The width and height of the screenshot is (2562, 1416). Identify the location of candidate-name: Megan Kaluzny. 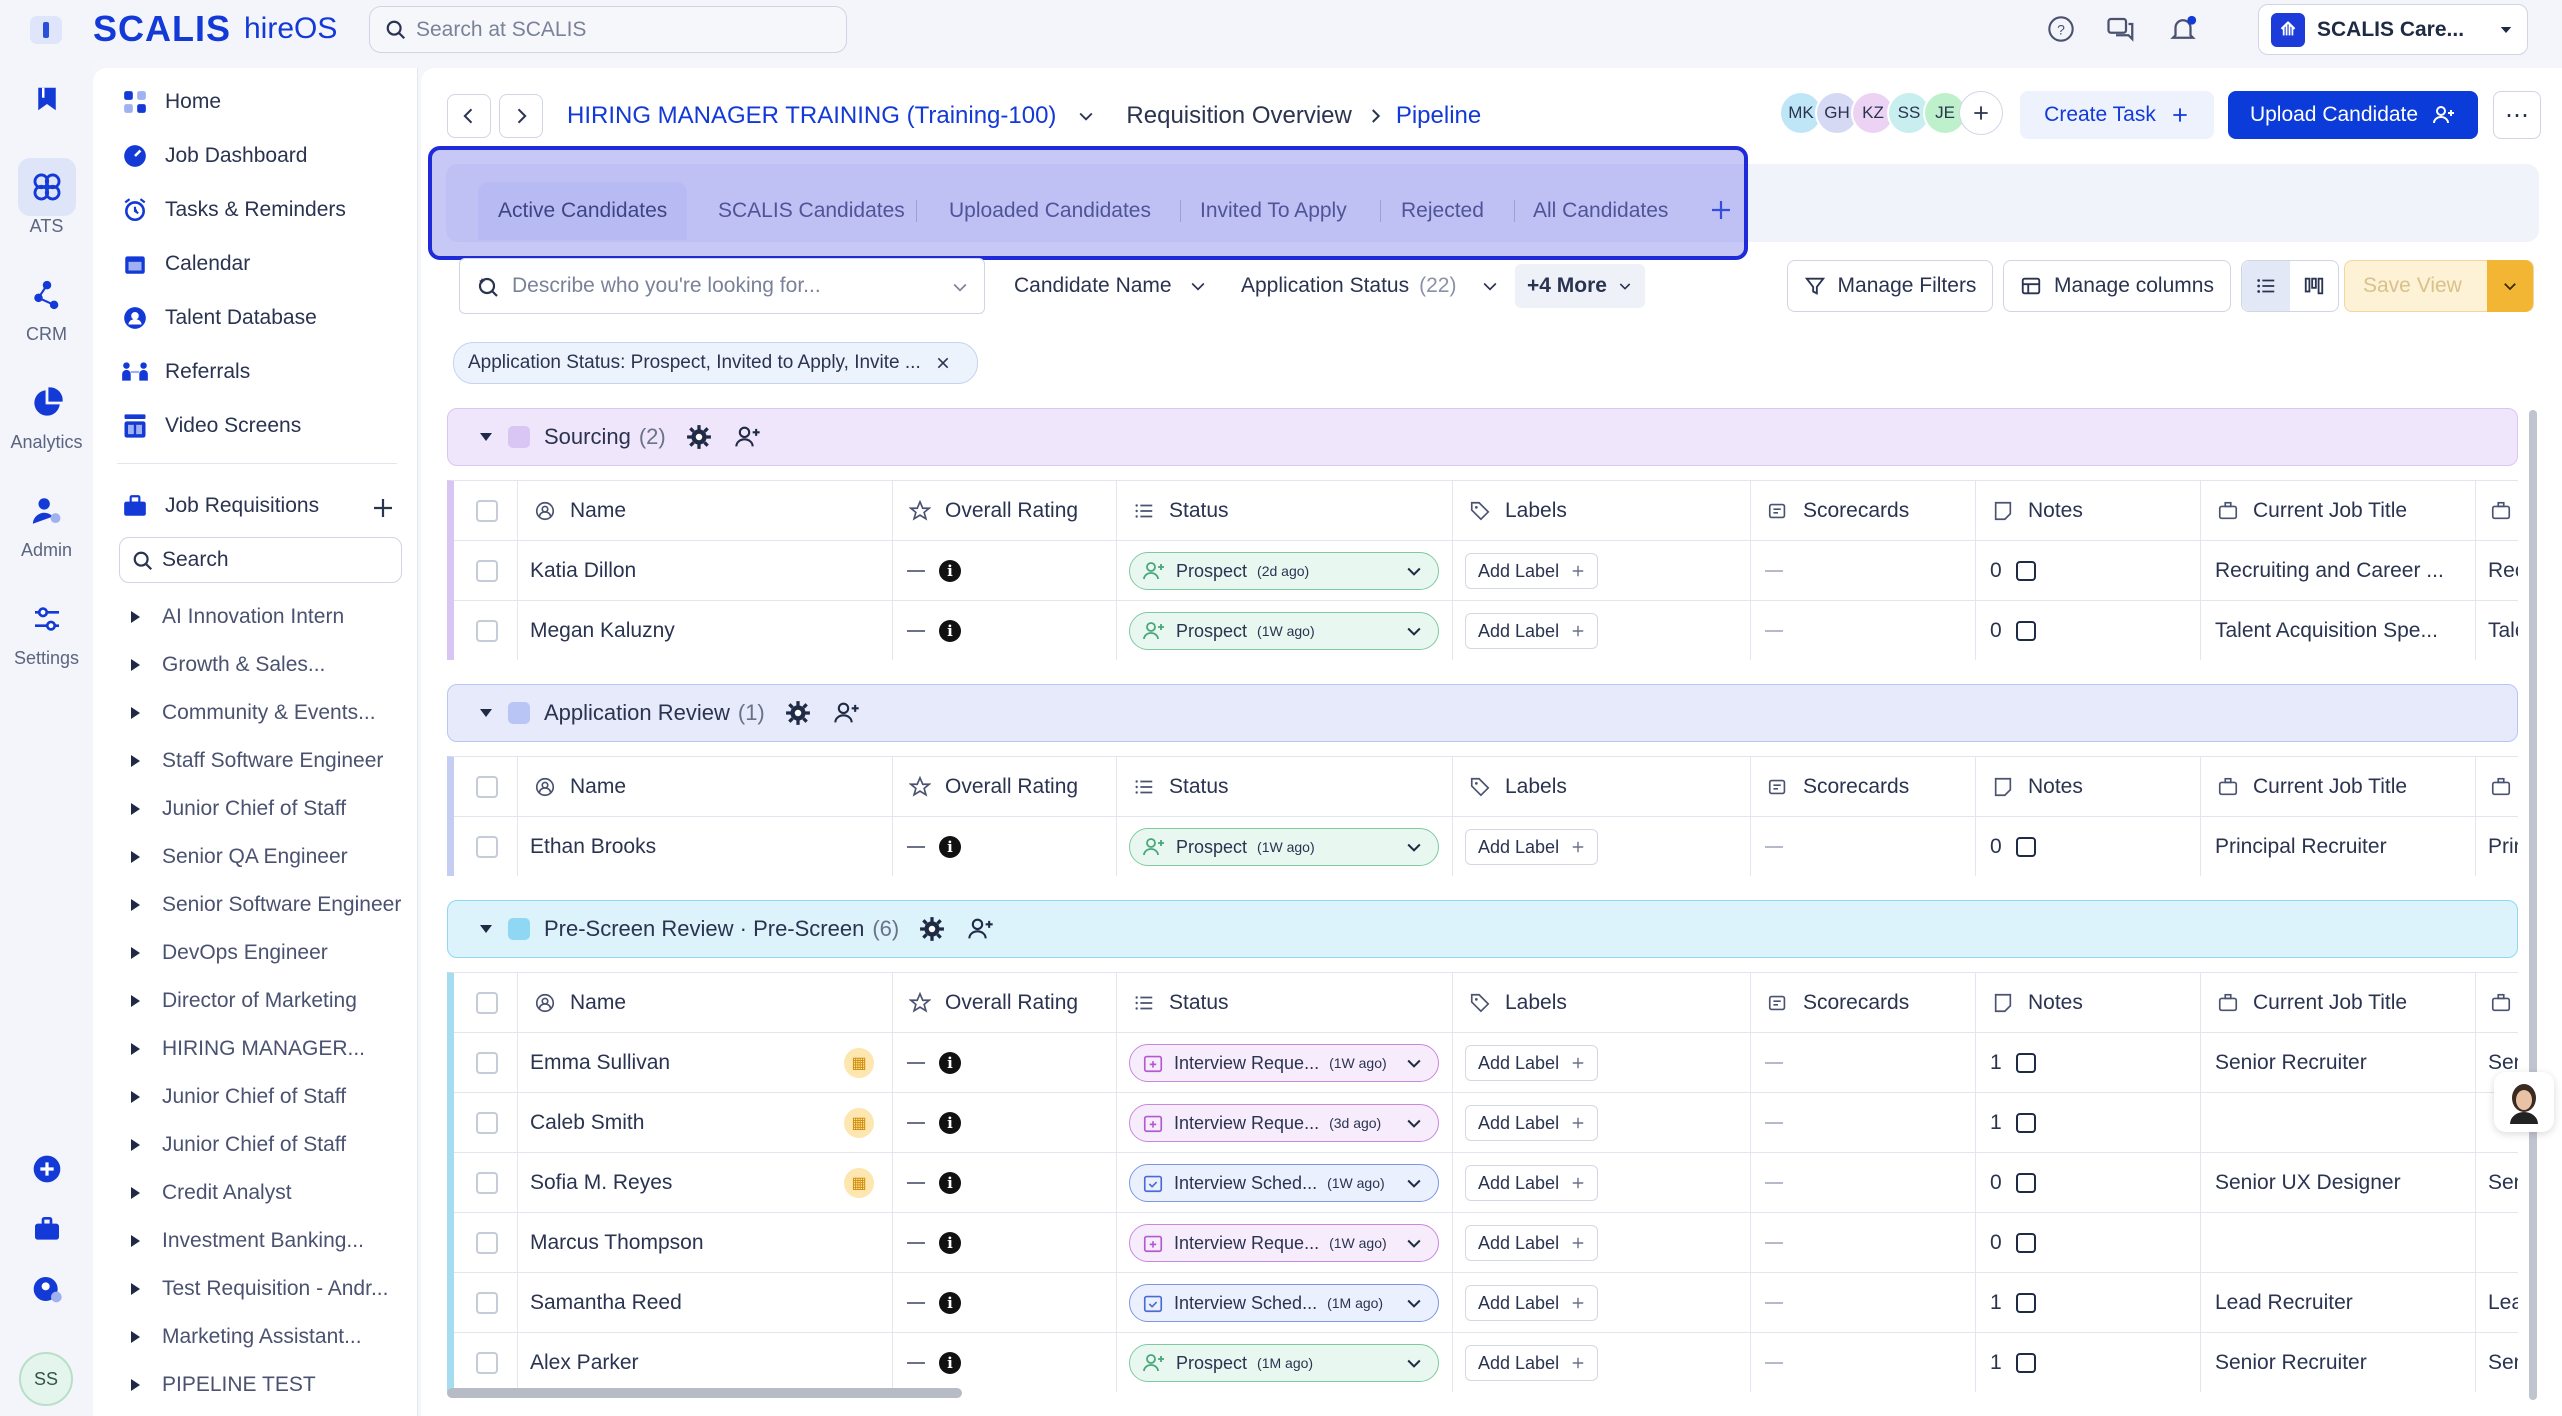
(602, 630).